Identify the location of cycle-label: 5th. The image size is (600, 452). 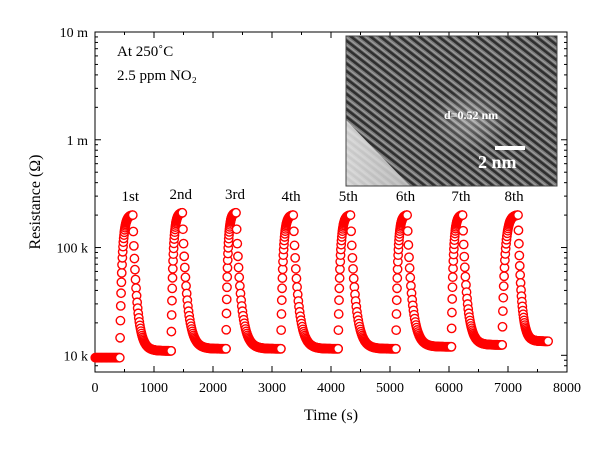
(349, 197).